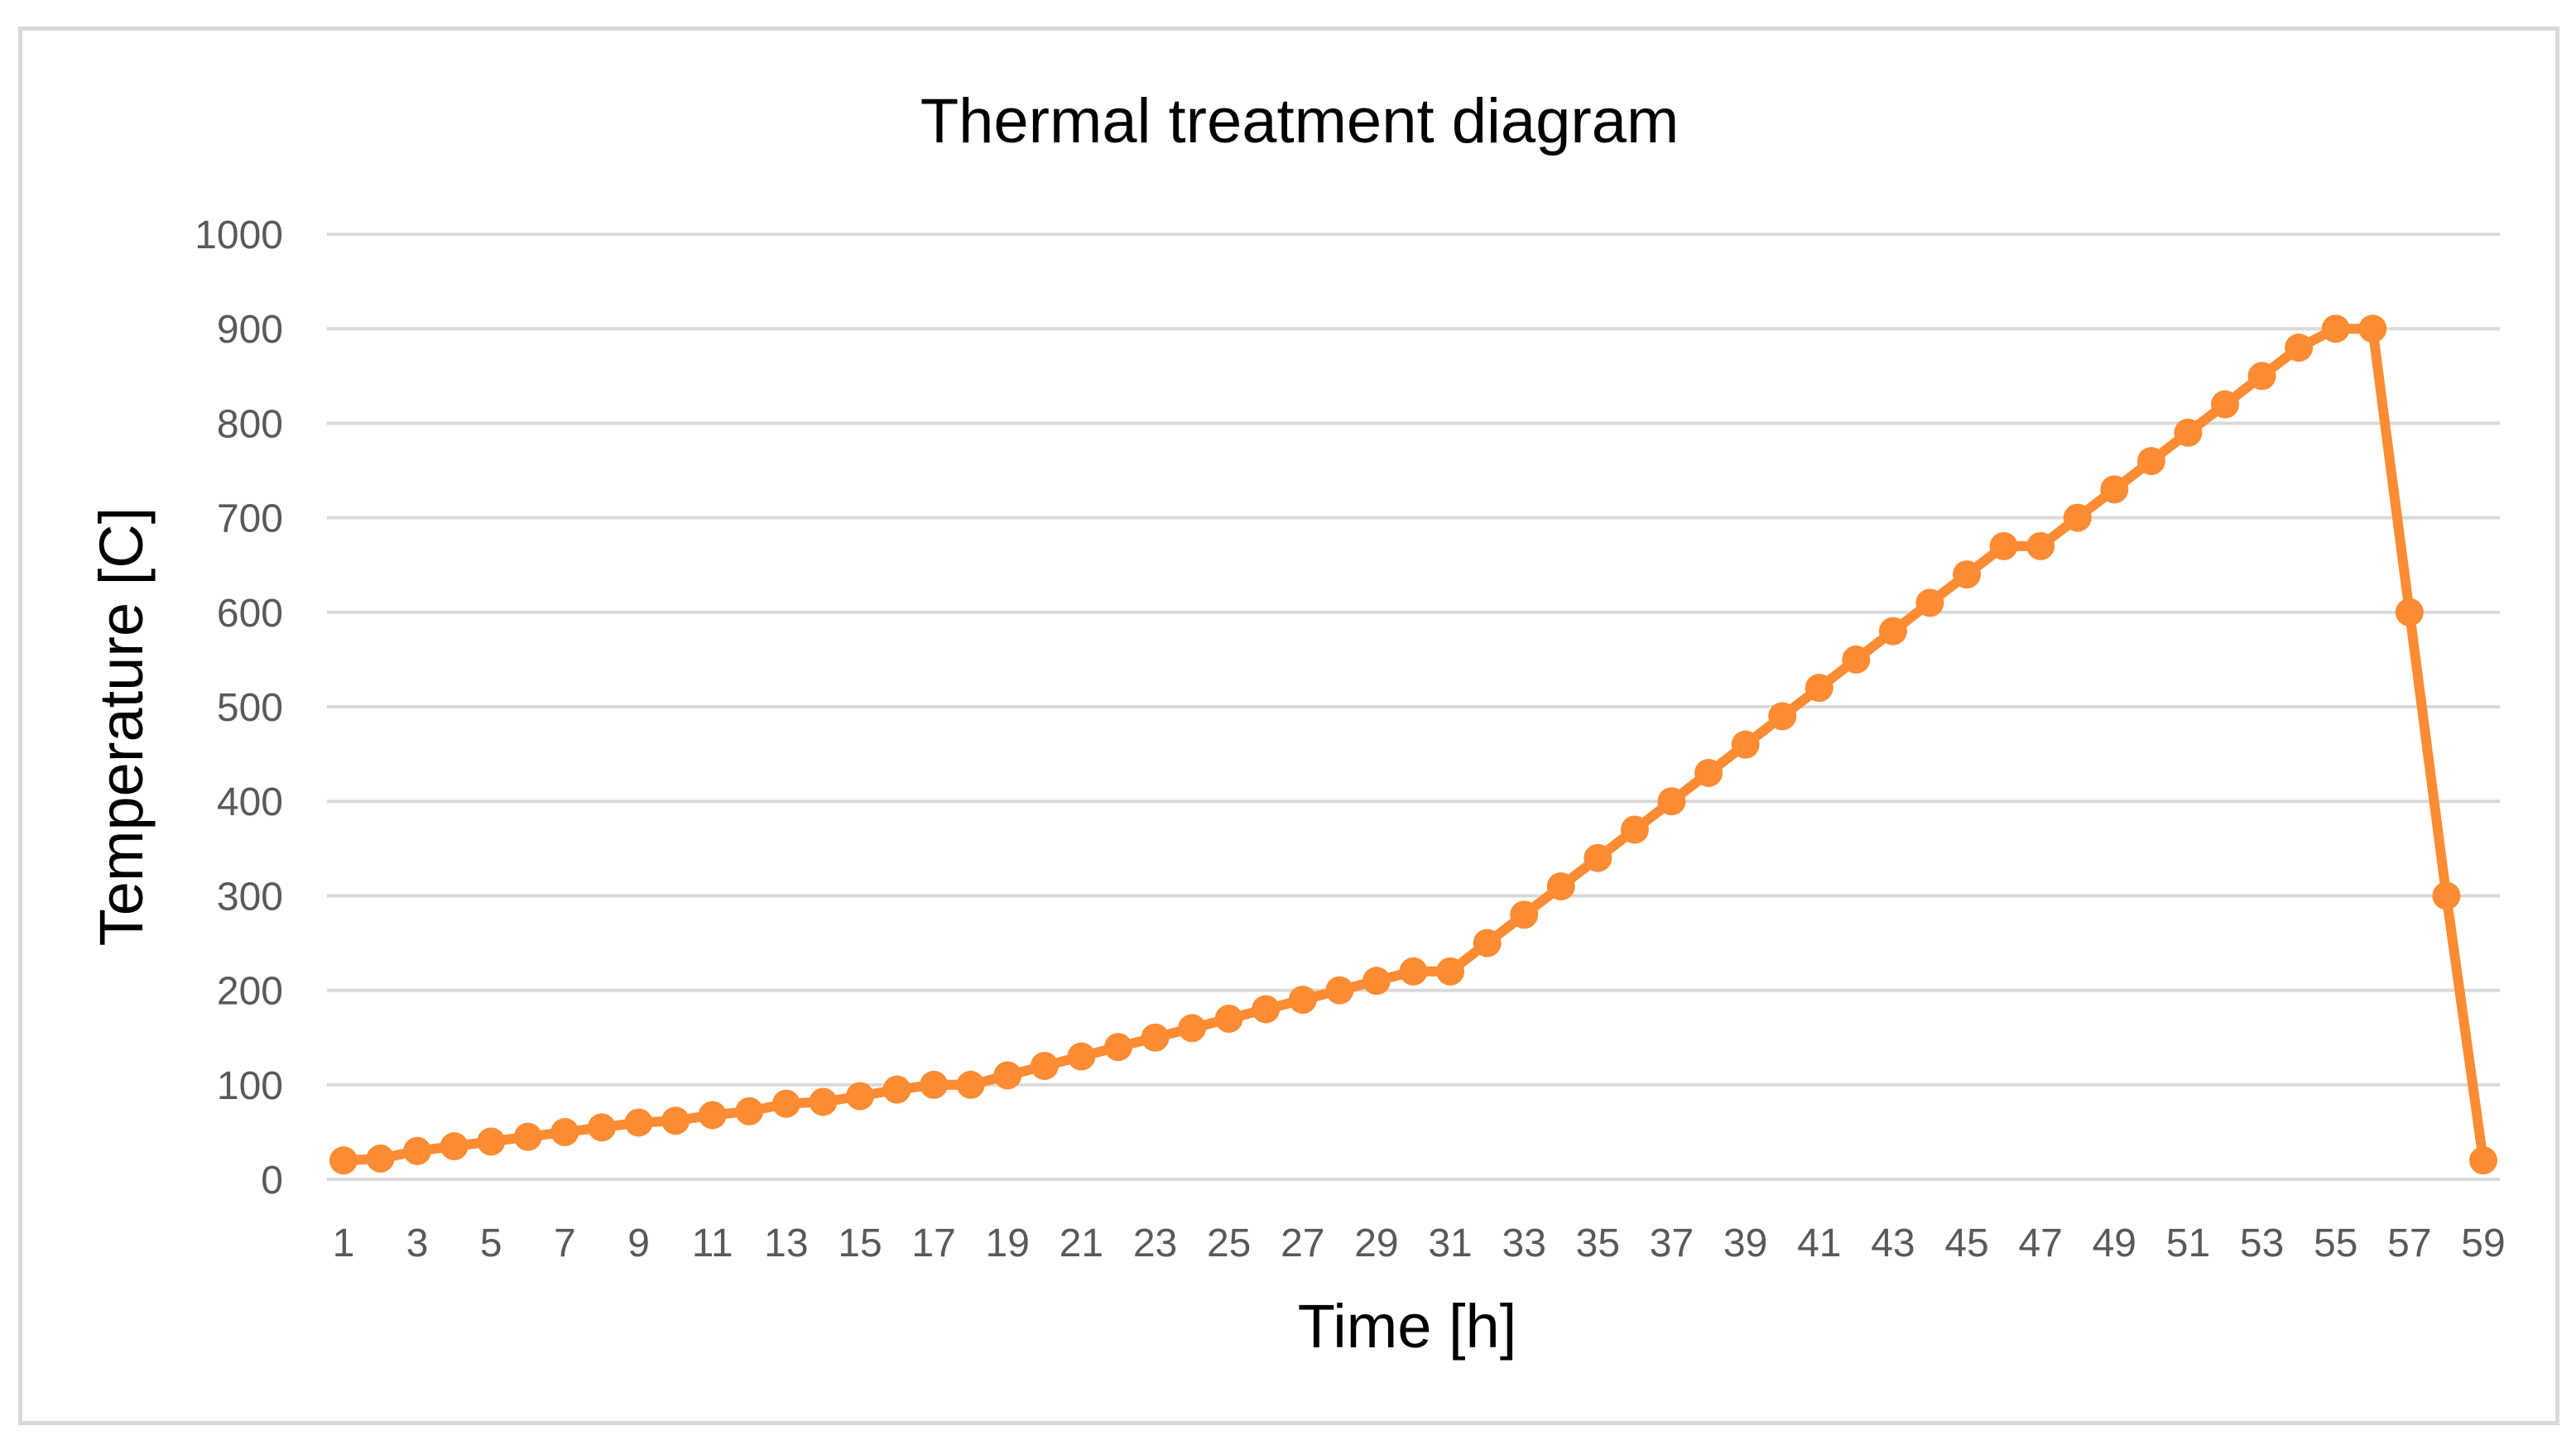  What do you see at coordinates (2483, 1243) in the screenshot?
I see `x-tick-label: 59` at bounding box center [2483, 1243].